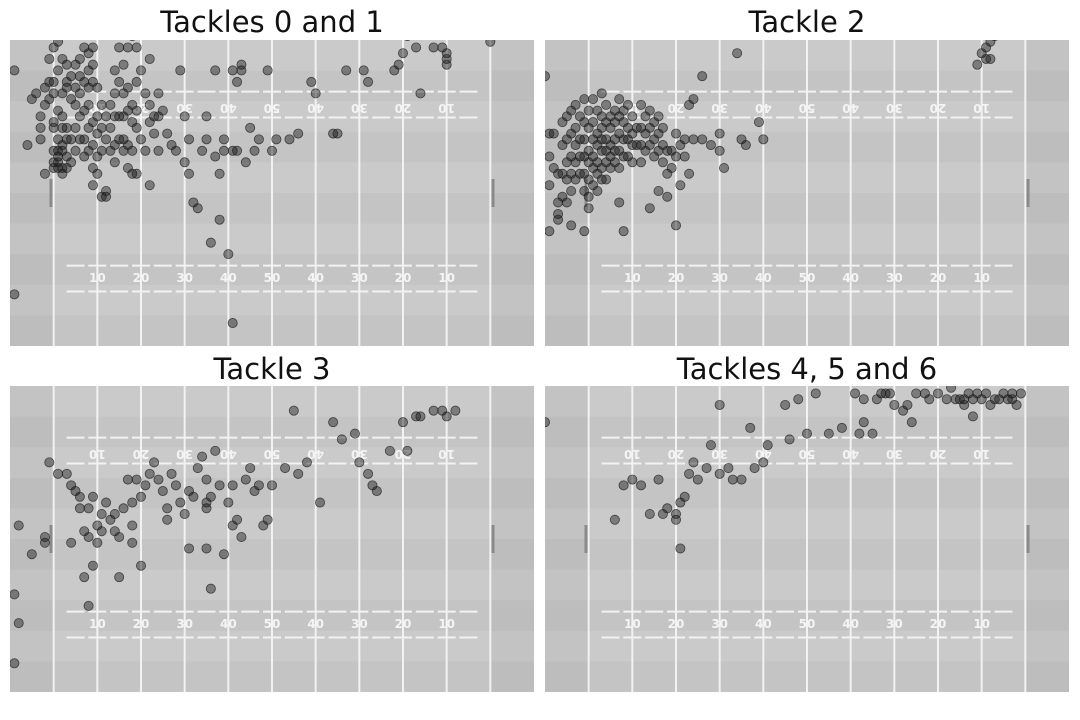 The width and height of the screenshot is (1080, 720). Describe the element at coordinates (512, 193) in the screenshot. I see `end-zone` at that location.